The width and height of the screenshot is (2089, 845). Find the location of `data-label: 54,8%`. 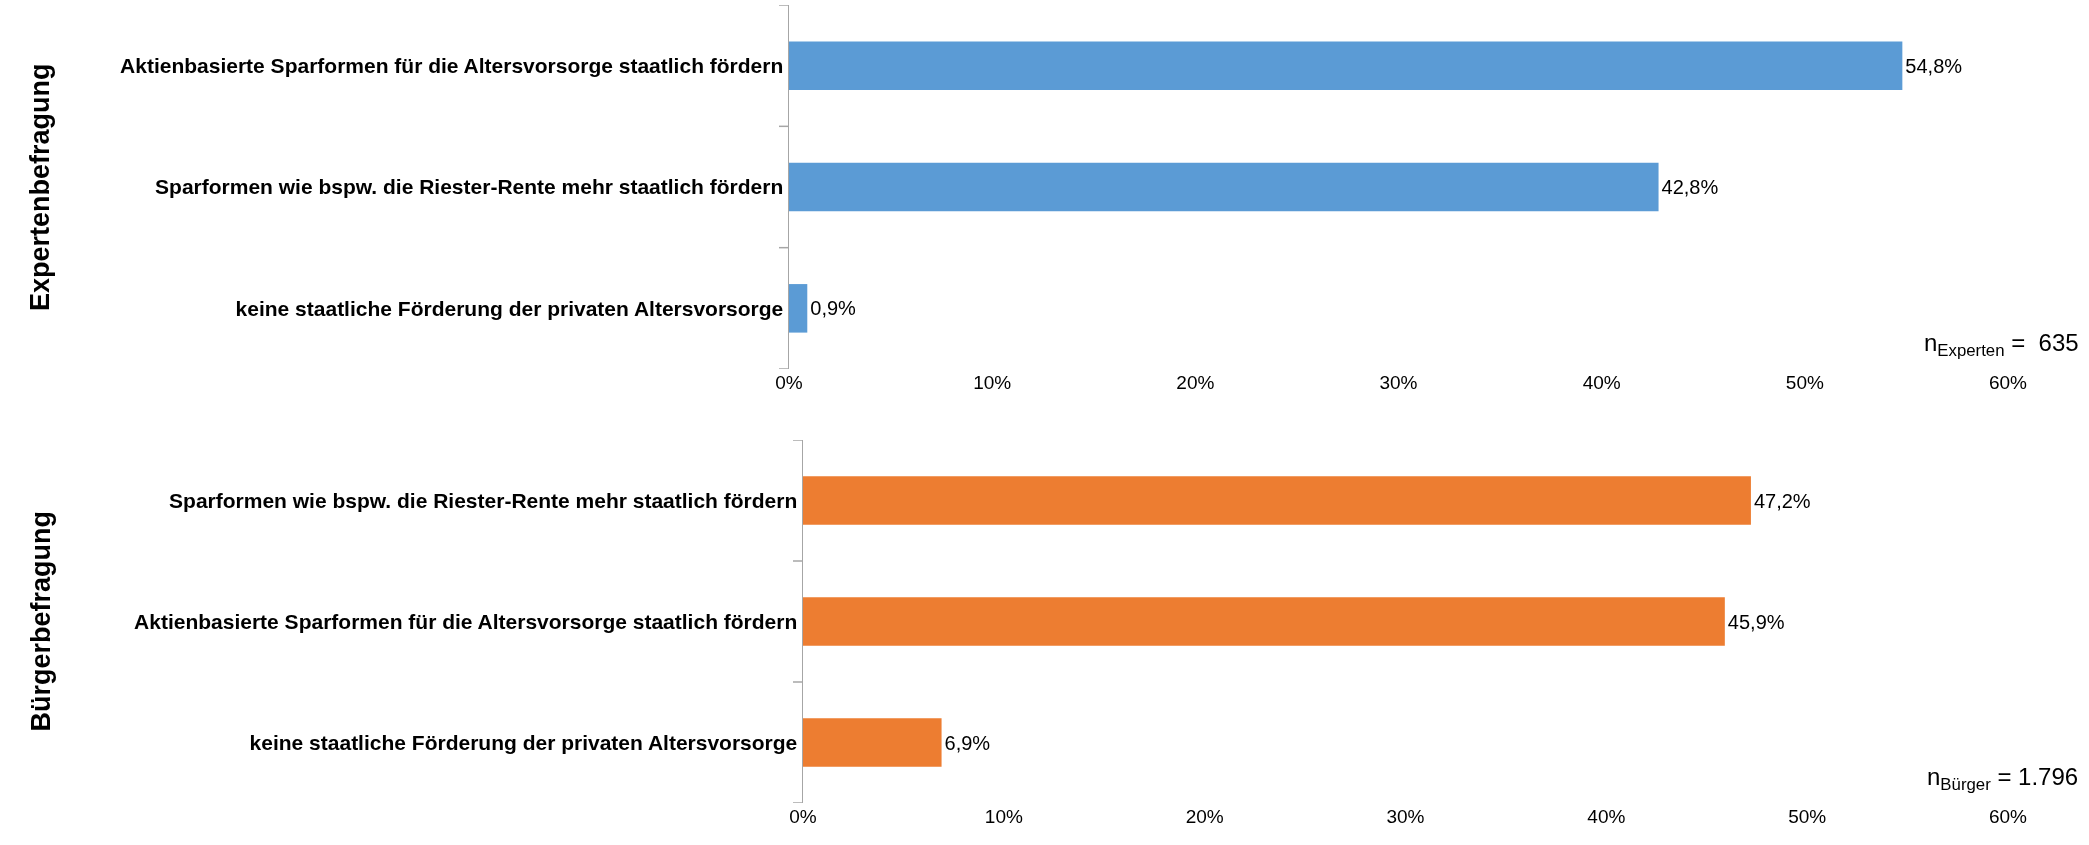

data-label: 54,8% is located at coordinates (1934, 65).